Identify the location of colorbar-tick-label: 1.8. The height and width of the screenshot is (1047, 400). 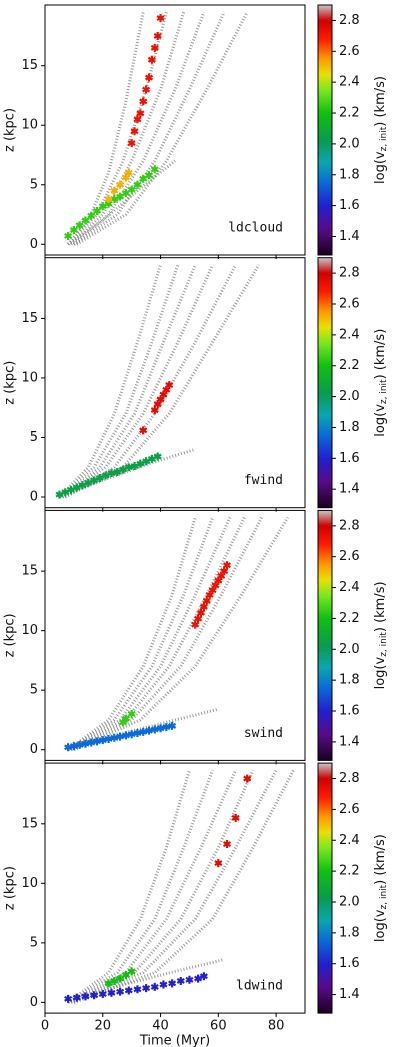
(349, 932).